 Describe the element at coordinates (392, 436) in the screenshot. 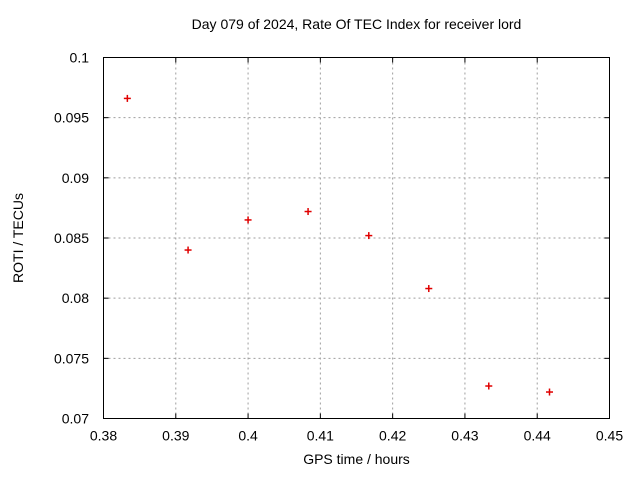

I see `x-tick-label: 0.42` at that location.